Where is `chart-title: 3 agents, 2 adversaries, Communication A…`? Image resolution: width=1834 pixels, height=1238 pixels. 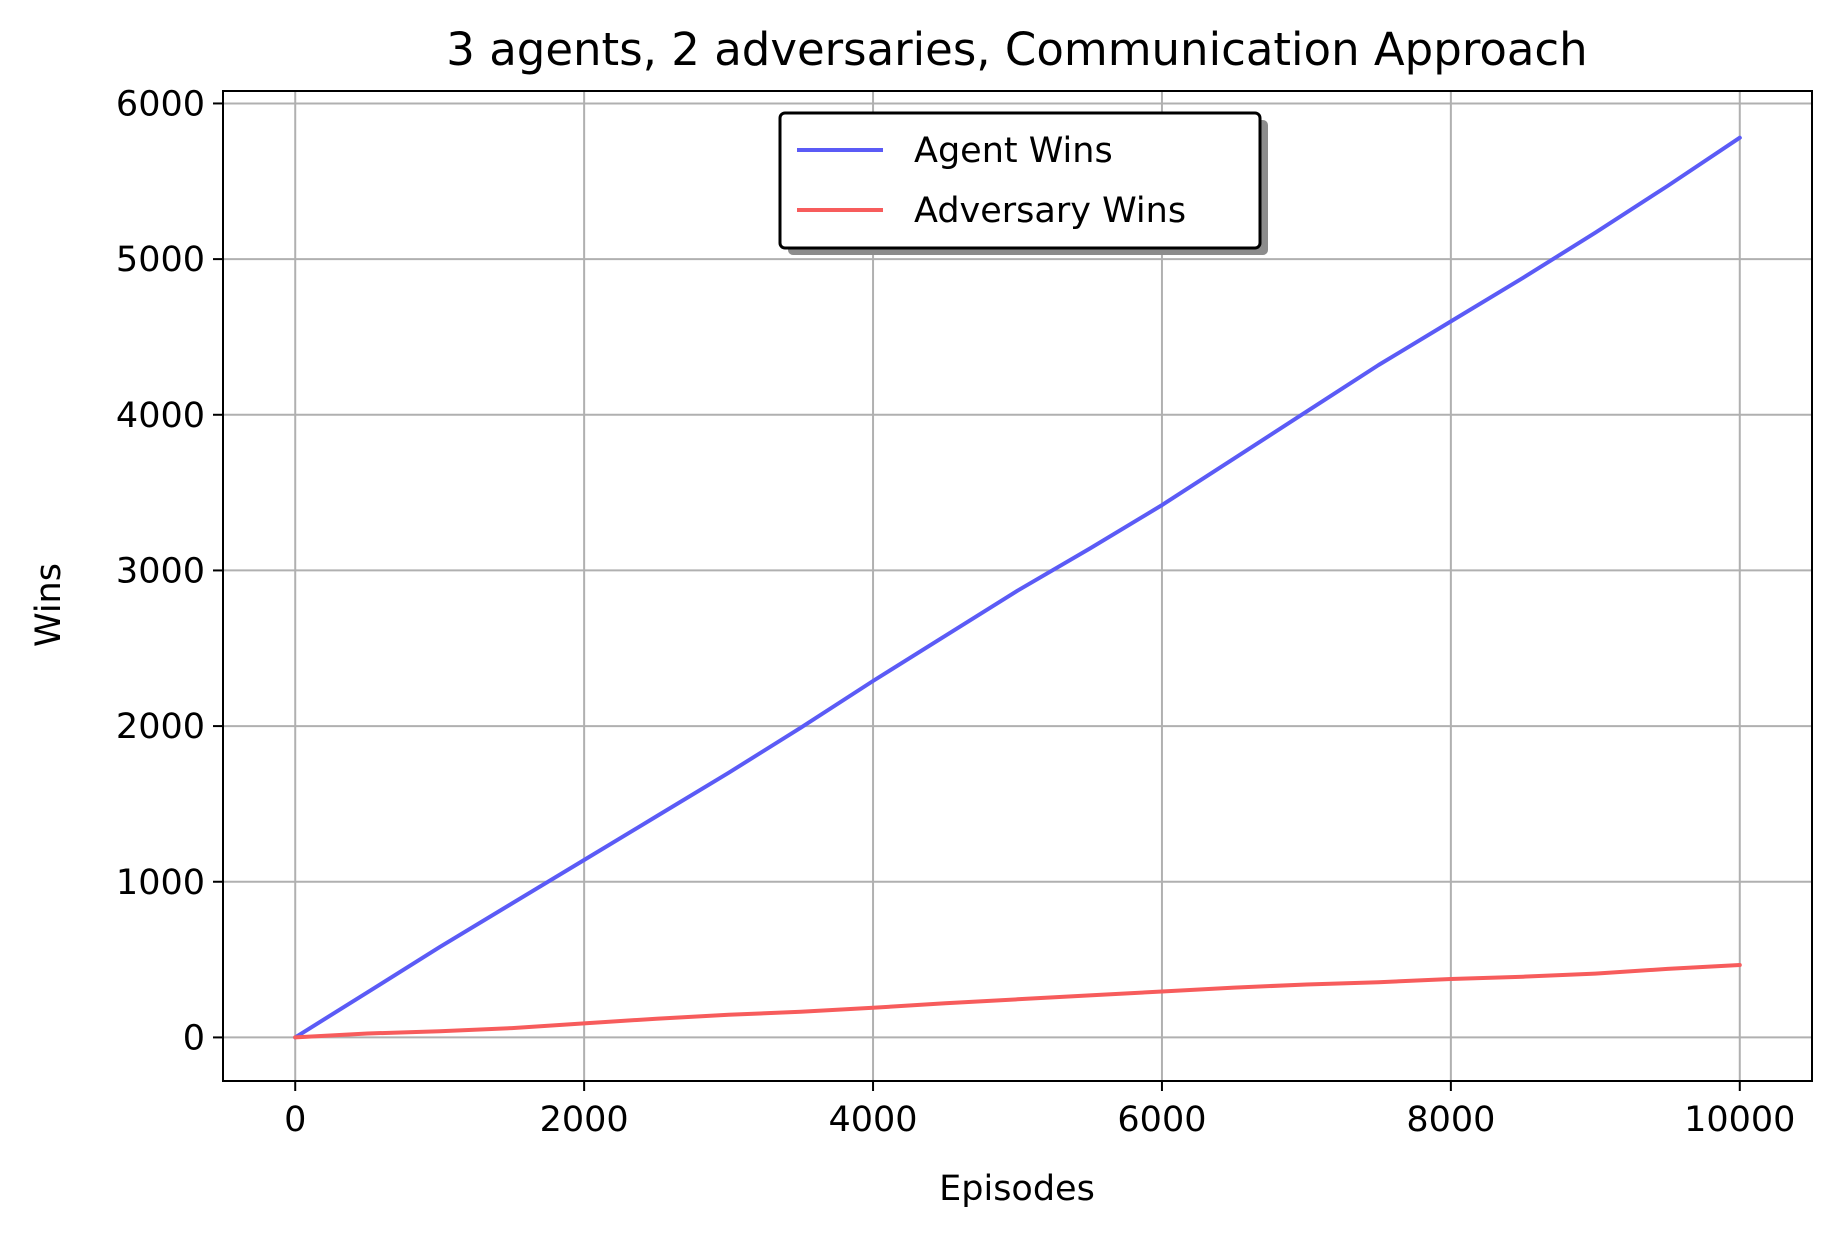 chart-title: 3 agents, 2 adversaries, Communication A… is located at coordinates (1016, 49).